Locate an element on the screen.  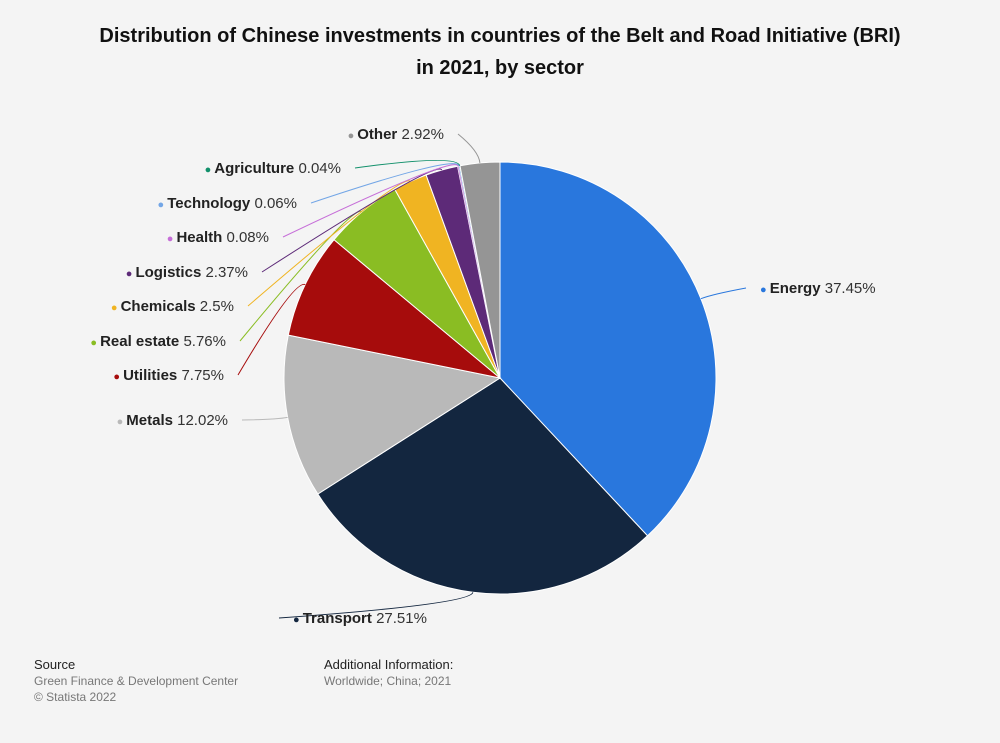
slice-label-value: 27.51% is located at coordinates (401, 618).